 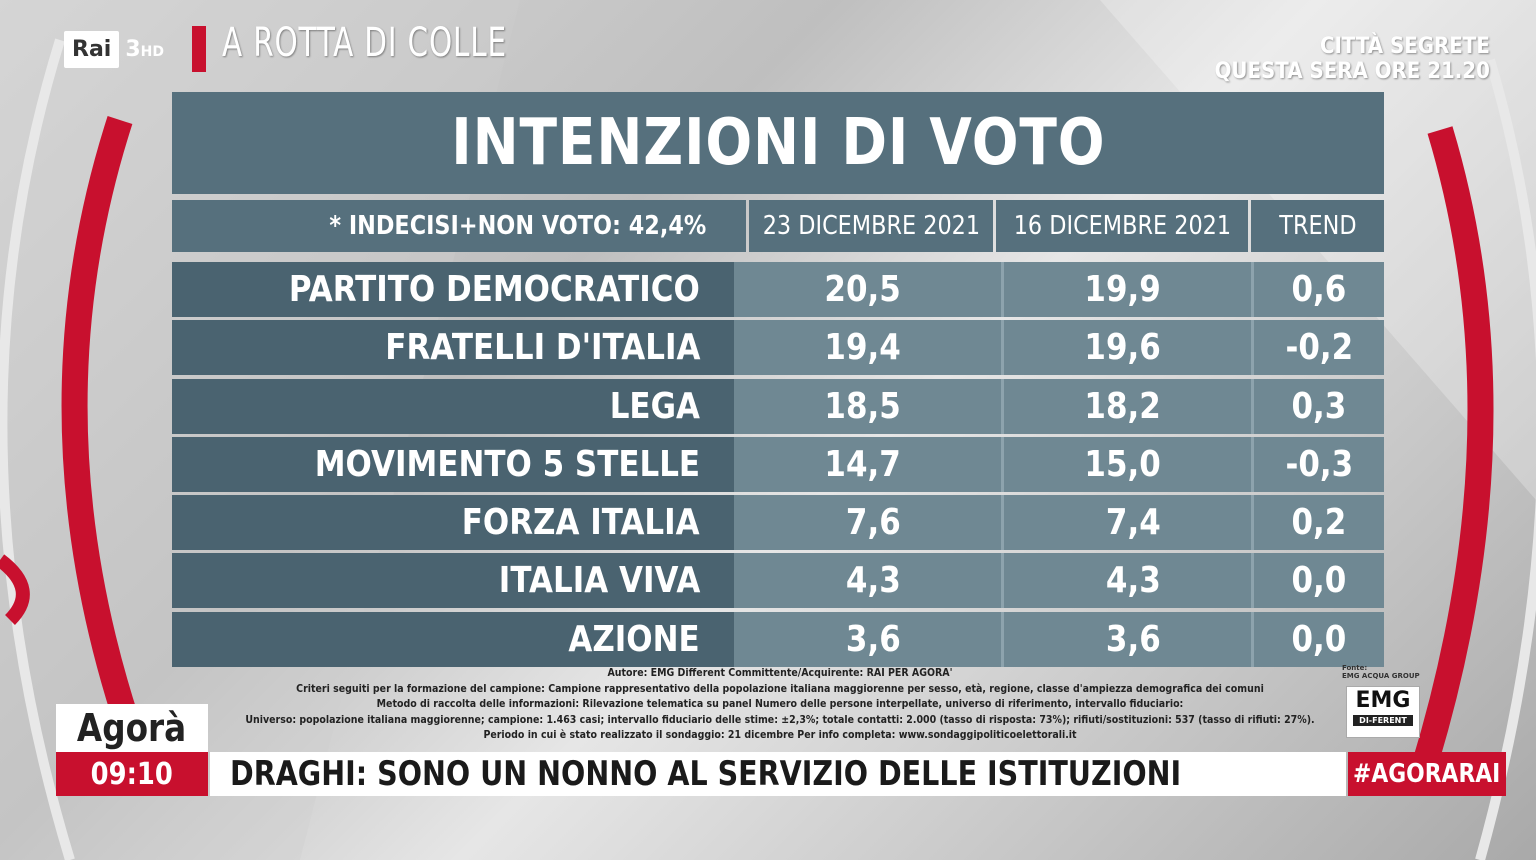 I want to click on channel-number-text: 3, so click(x=133, y=49).